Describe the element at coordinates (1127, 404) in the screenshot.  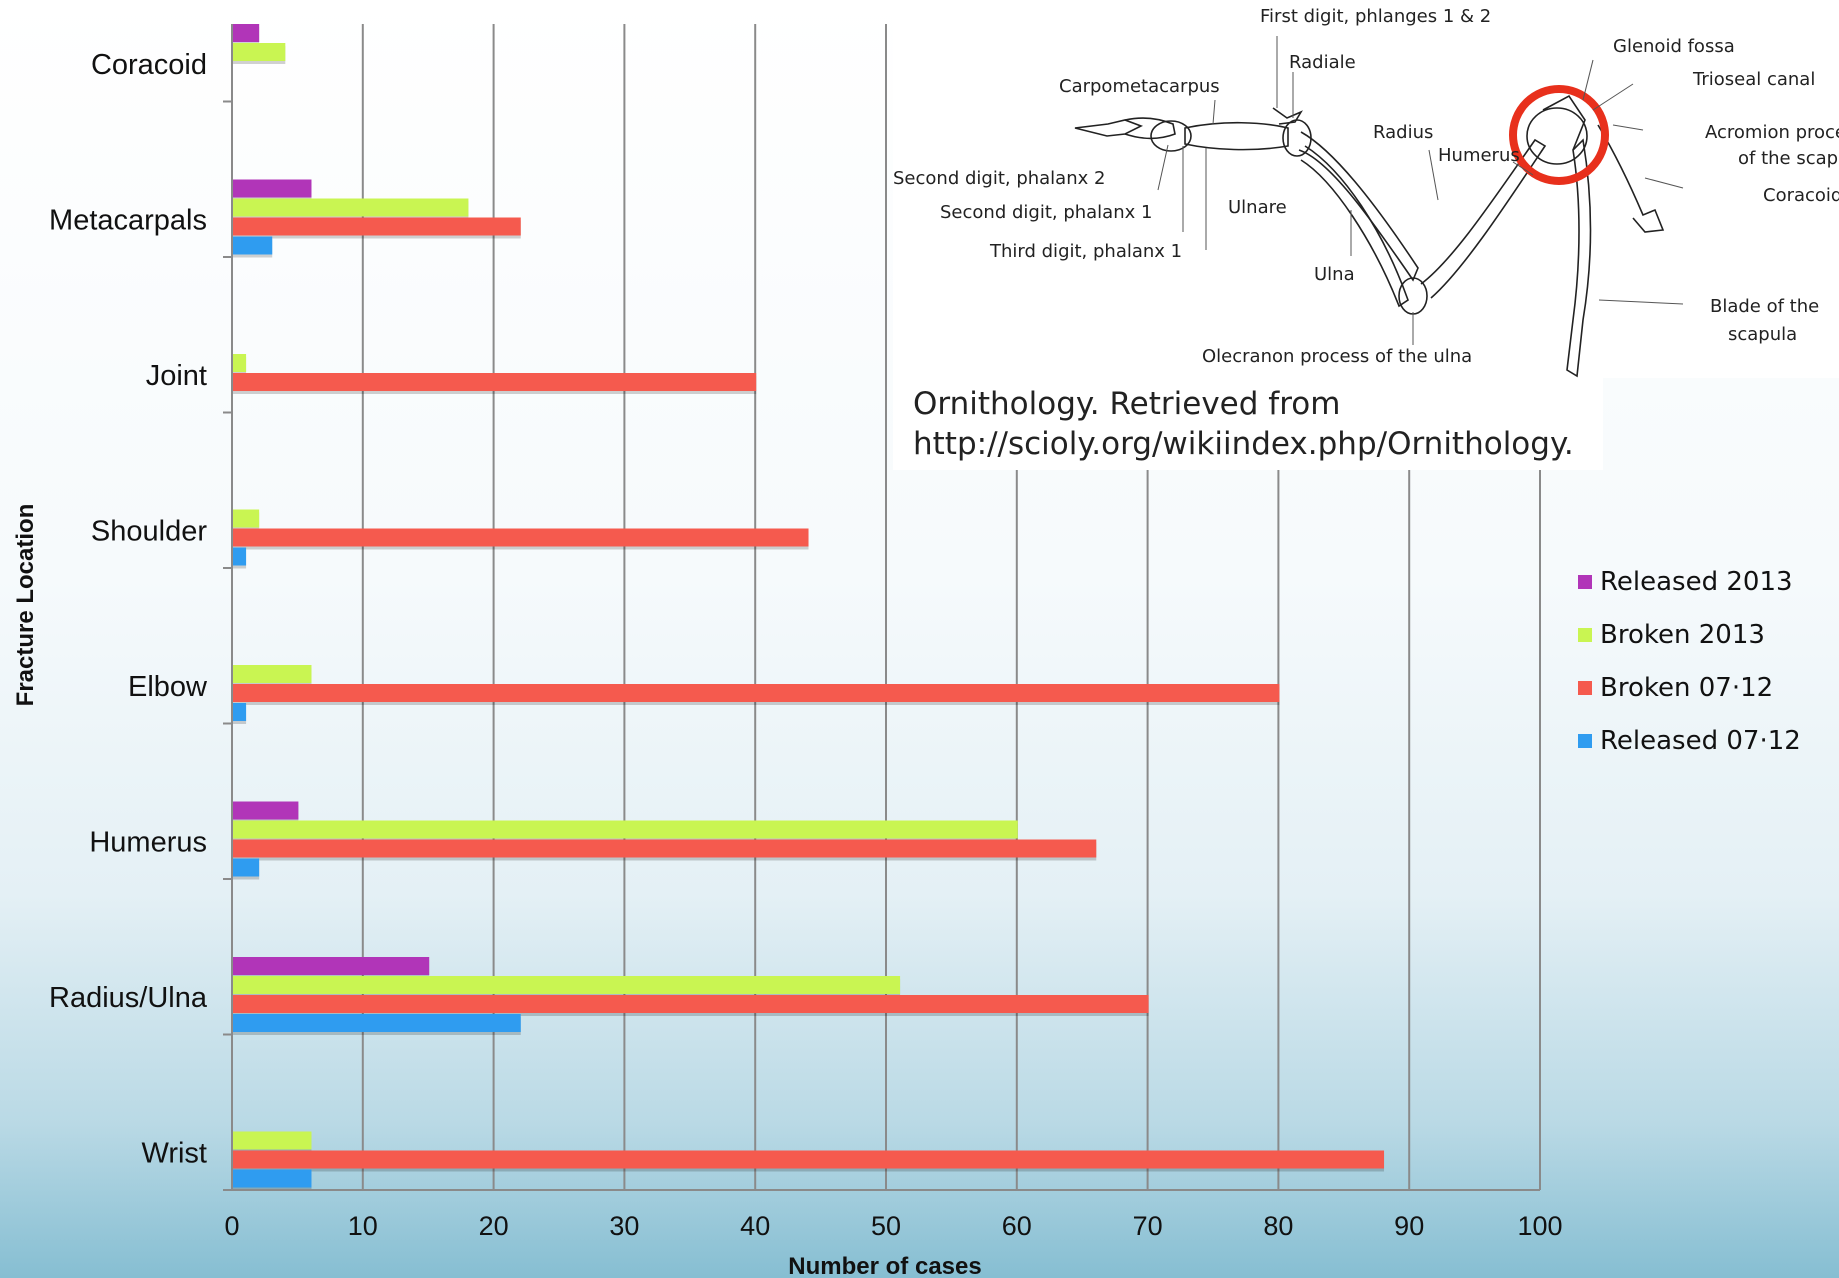
I see `caption-line-1: Ornithology. Retrieved from` at that location.